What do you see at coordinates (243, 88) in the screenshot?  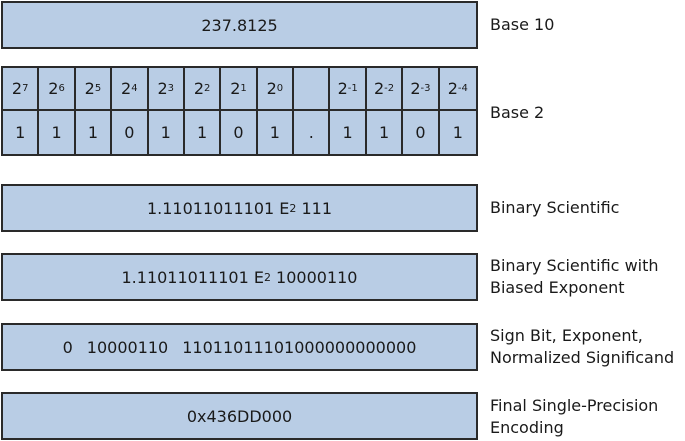 I see `power-exp: 1` at bounding box center [243, 88].